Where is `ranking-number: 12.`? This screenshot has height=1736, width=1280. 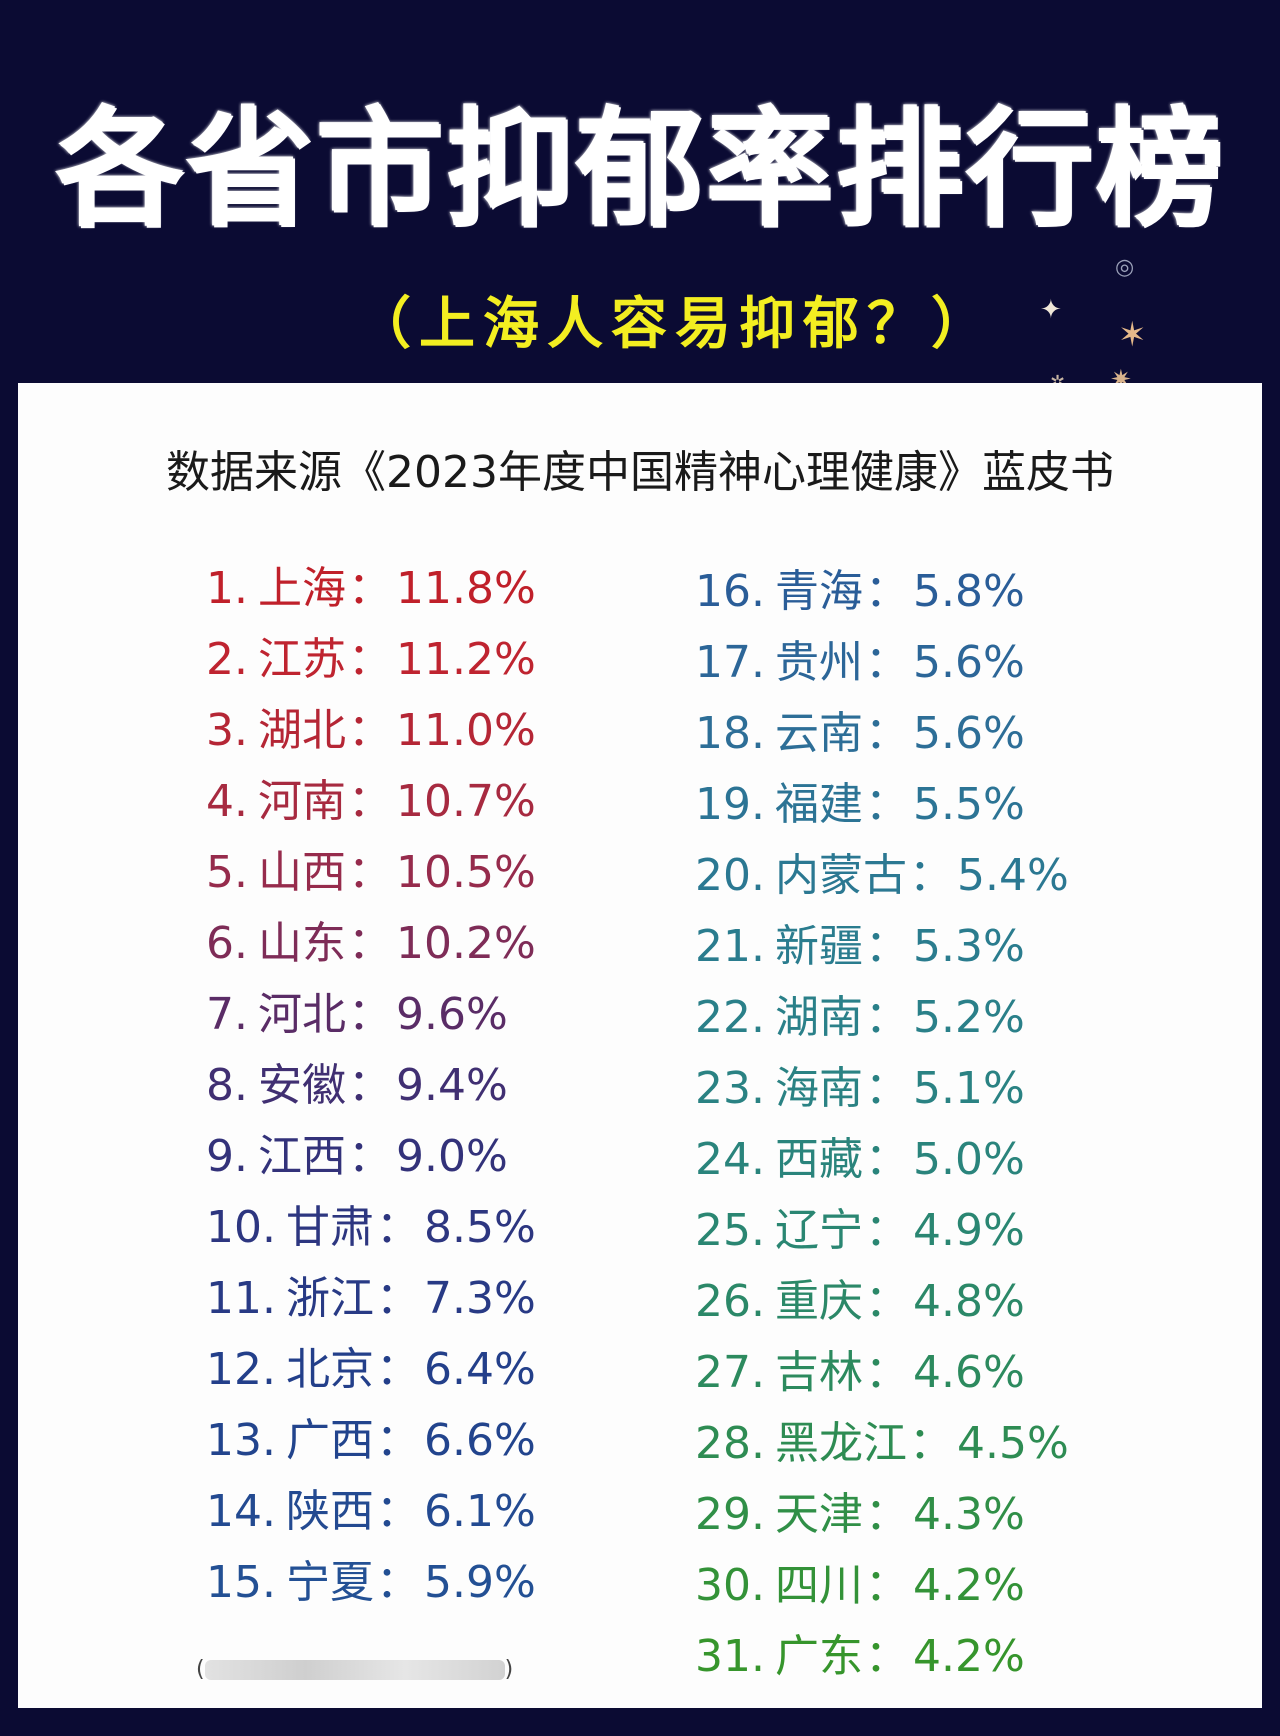 ranking-number: 12. is located at coordinates (241, 1369).